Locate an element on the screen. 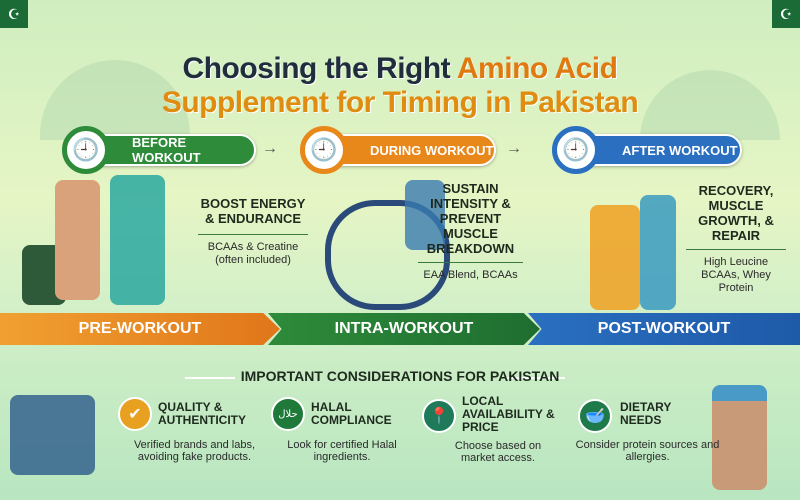 The image size is (800, 500). supplements-text: BCAAs & Creatine (often included) is located at coordinates (253, 250).